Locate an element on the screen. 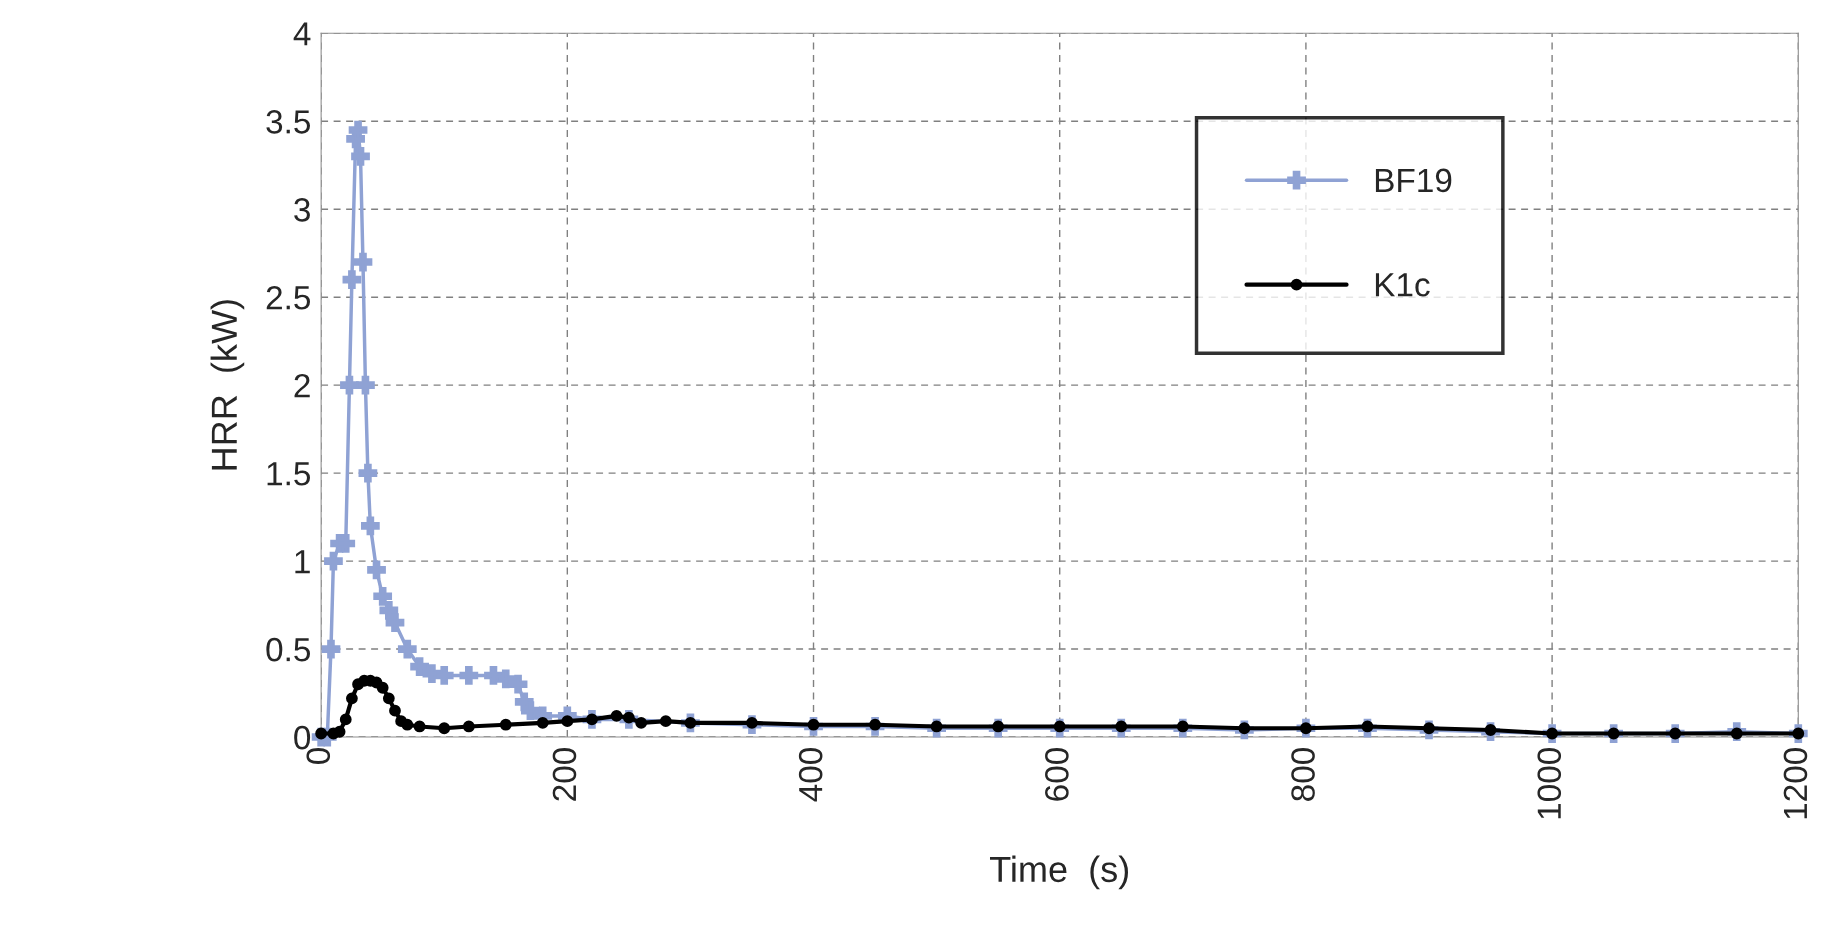 The width and height of the screenshot is (1835, 951). legend-label: K1c is located at coordinates (1402, 285).